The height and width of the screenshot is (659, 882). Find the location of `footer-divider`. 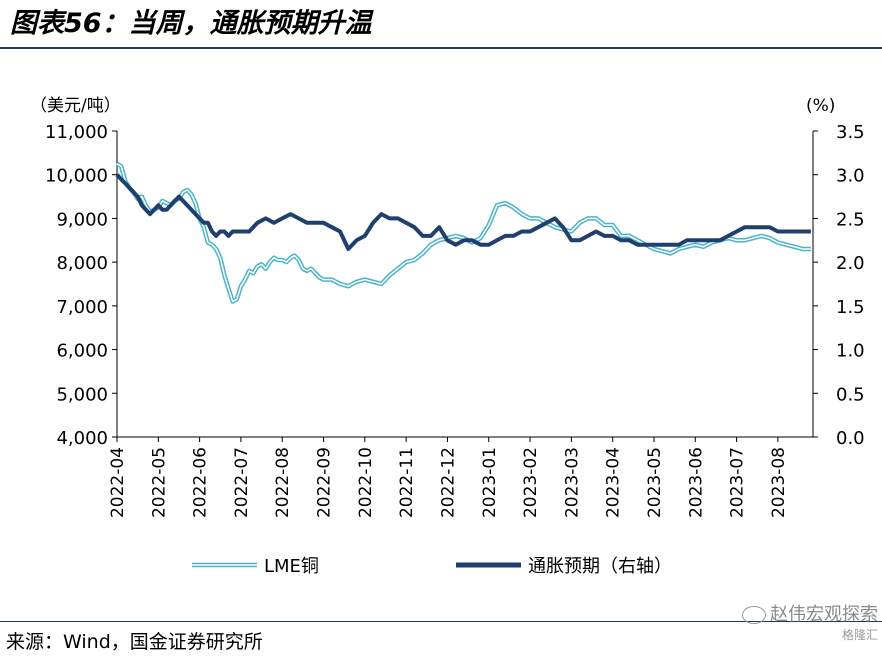

footer-divider is located at coordinates (441, 621).